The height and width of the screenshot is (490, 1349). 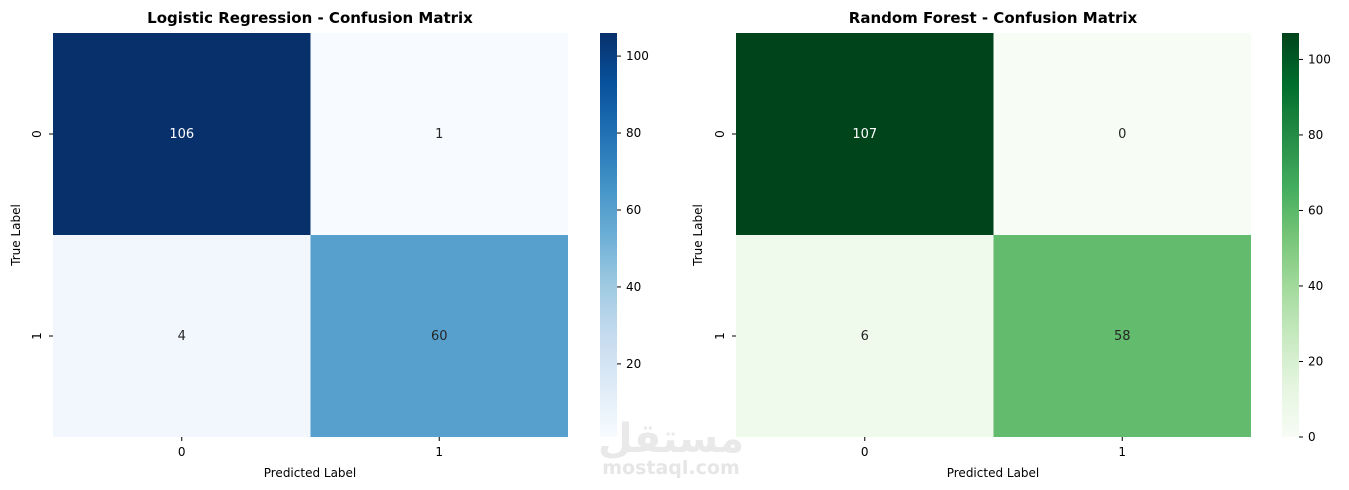 I want to click on cell-value-label: 58, so click(x=1122, y=336).